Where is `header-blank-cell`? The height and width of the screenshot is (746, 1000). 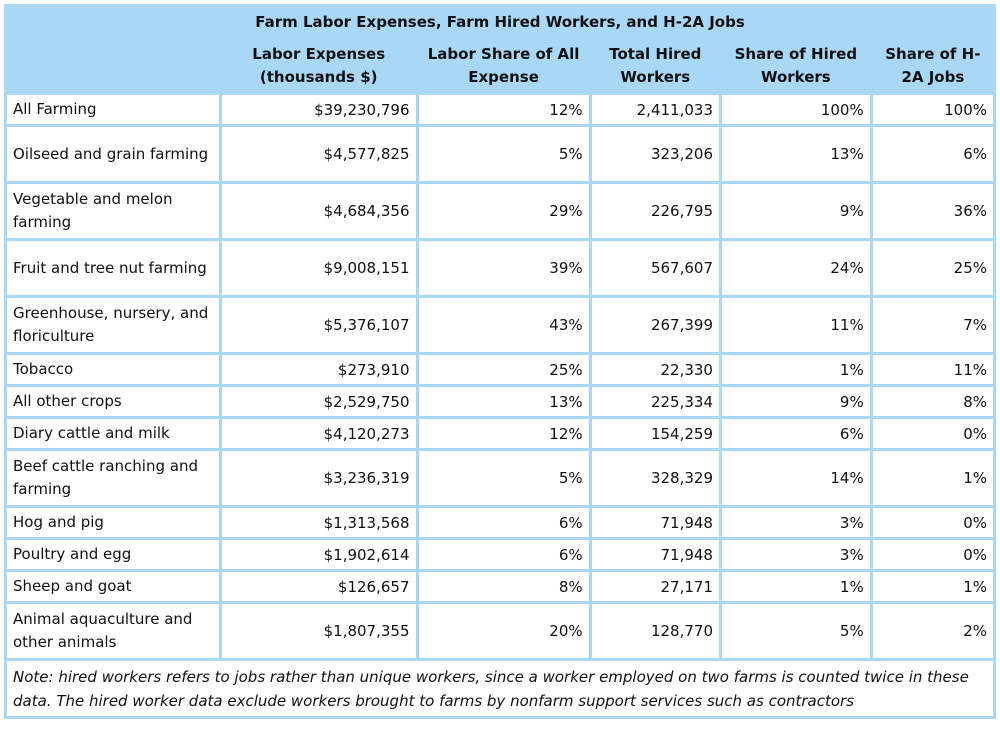
header-blank-cell is located at coordinates (113, 66).